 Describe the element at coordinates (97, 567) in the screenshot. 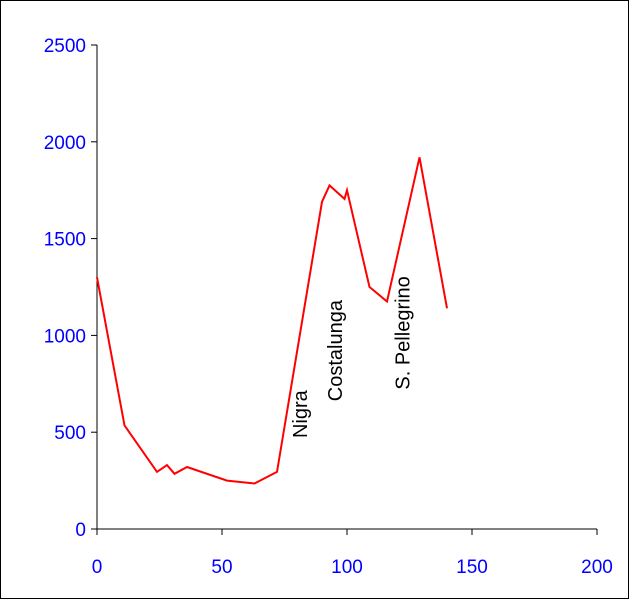

I see `x-tick-label: 0` at that location.